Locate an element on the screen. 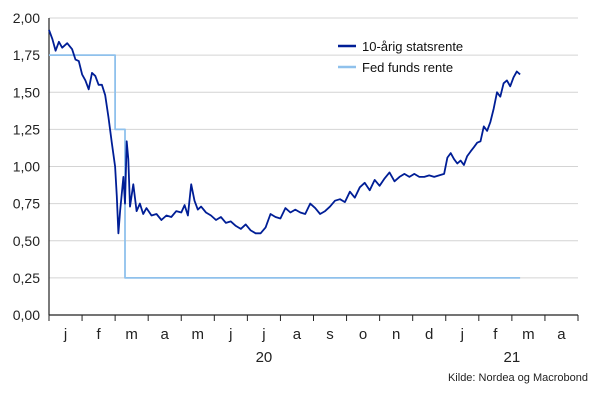 This screenshot has height=400, width=600. y-tick-label: 1,75 is located at coordinates (26, 55).